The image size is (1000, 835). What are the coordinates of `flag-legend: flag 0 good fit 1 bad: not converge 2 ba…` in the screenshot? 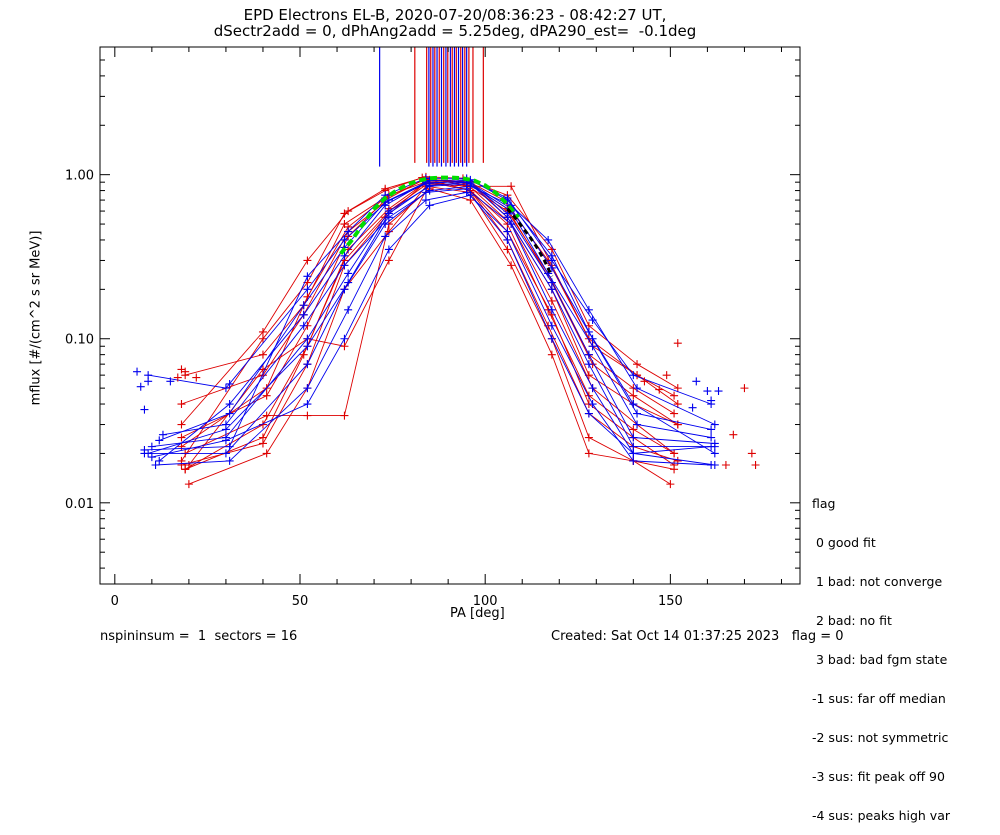 It's located at (881, 653).